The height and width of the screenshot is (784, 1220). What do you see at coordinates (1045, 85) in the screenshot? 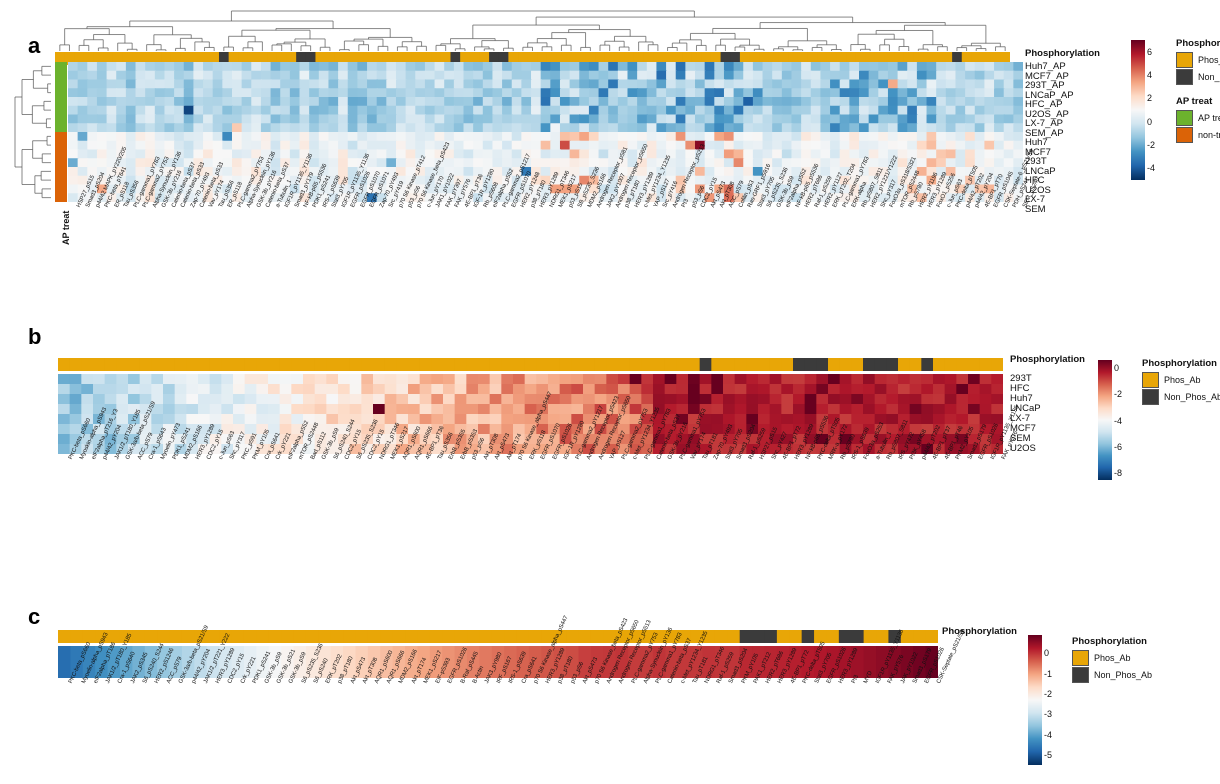
I see `row-label: 293T_AP` at bounding box center [1045, 85].